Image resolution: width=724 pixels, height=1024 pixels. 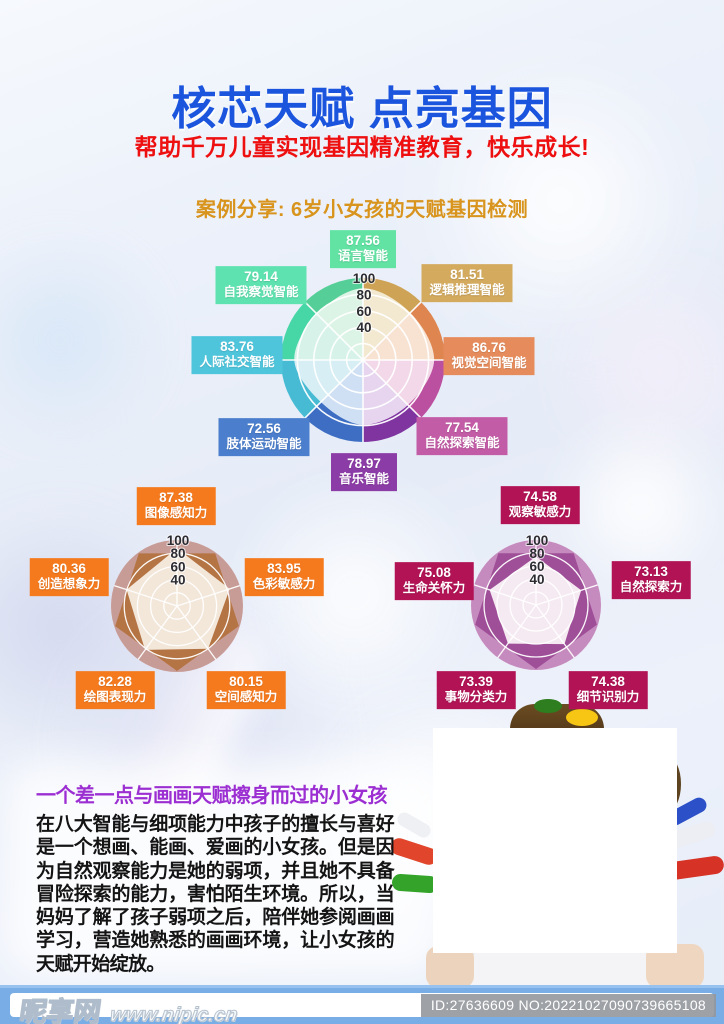 I want to click on page-title: 核芯天赋 点亮基因, so click(x=362, y=108).